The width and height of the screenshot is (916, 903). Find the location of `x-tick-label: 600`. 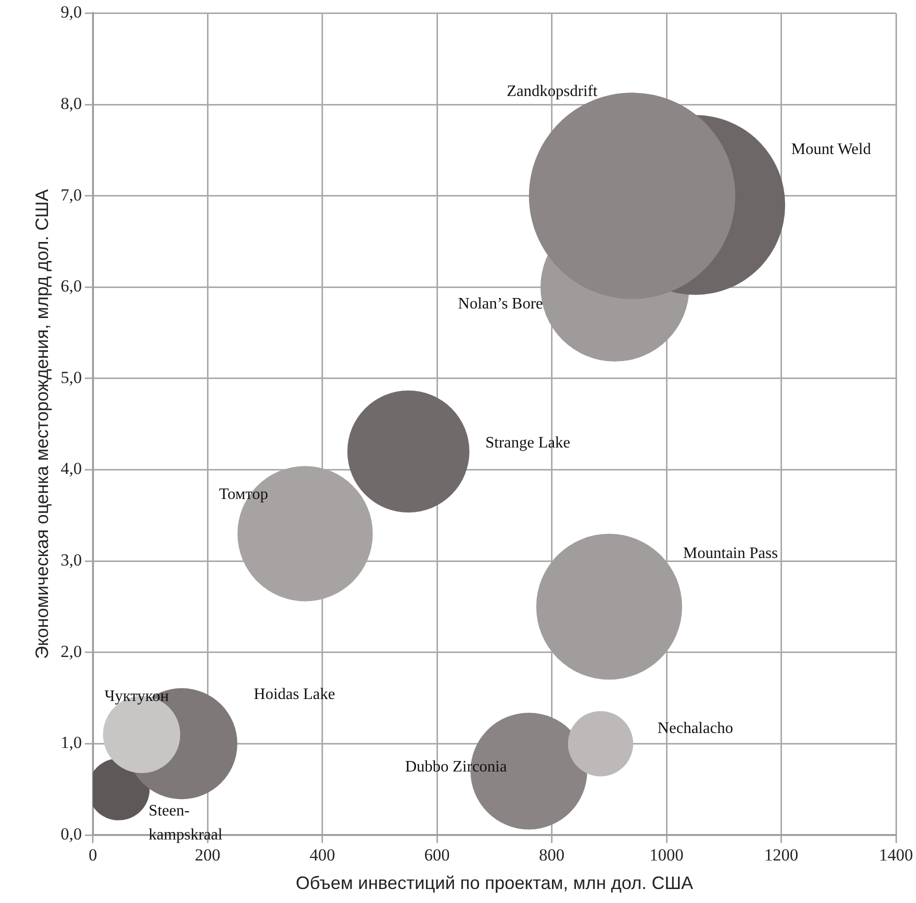

x-tick-label: 600 is located at coordinates (437, 855).